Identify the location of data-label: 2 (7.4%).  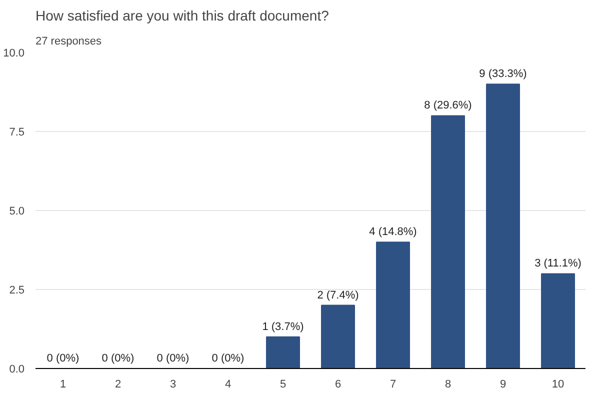
(338, 295).